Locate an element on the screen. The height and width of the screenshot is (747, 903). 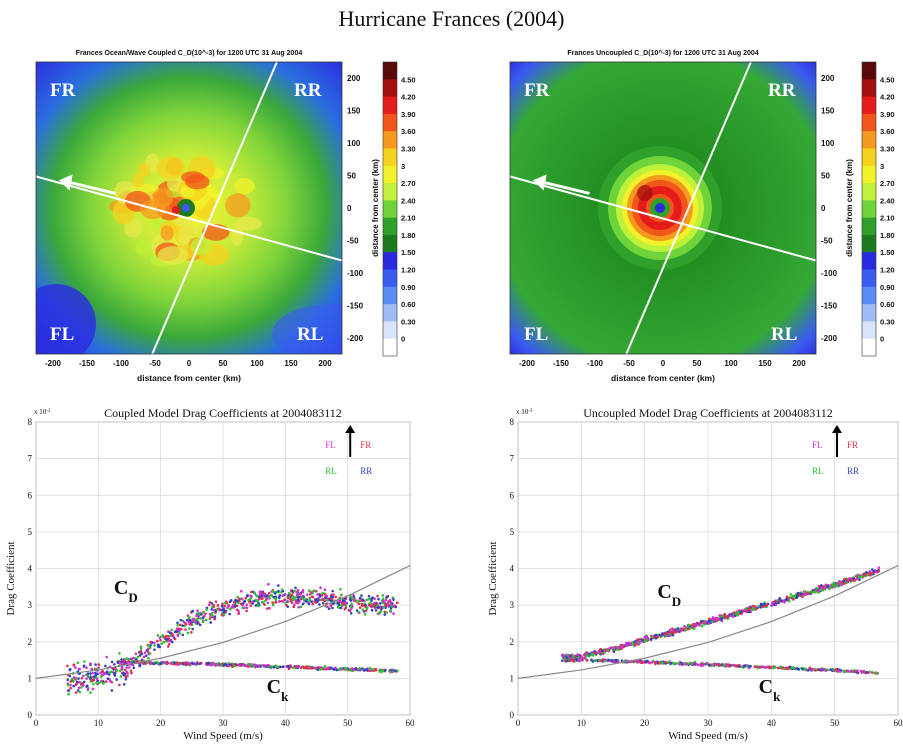
motion-arrow-shaft is located at coordinates (565, 187).